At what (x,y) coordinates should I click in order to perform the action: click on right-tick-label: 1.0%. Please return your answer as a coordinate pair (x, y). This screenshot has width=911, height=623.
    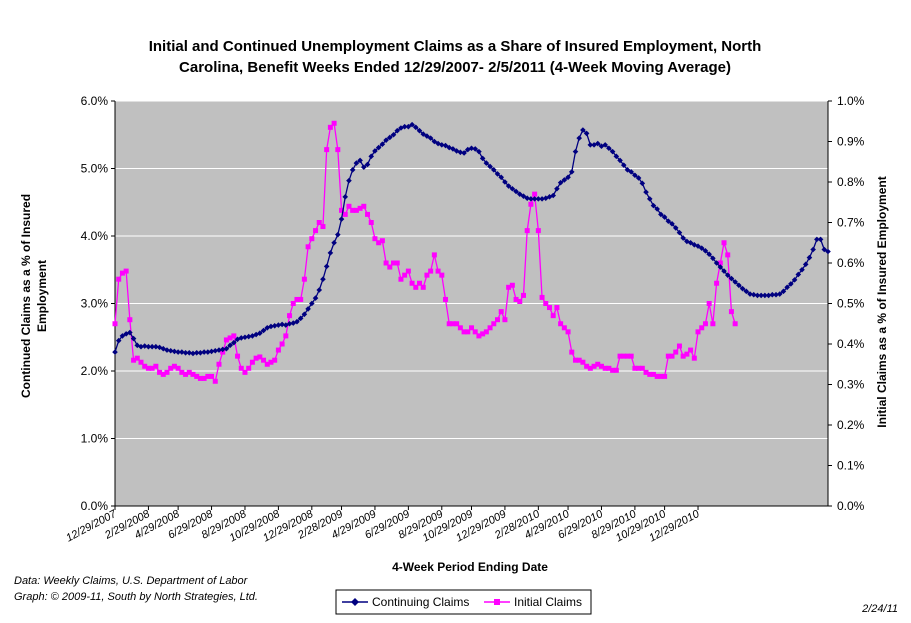
    Looking at the image, I should click on (851, 101).